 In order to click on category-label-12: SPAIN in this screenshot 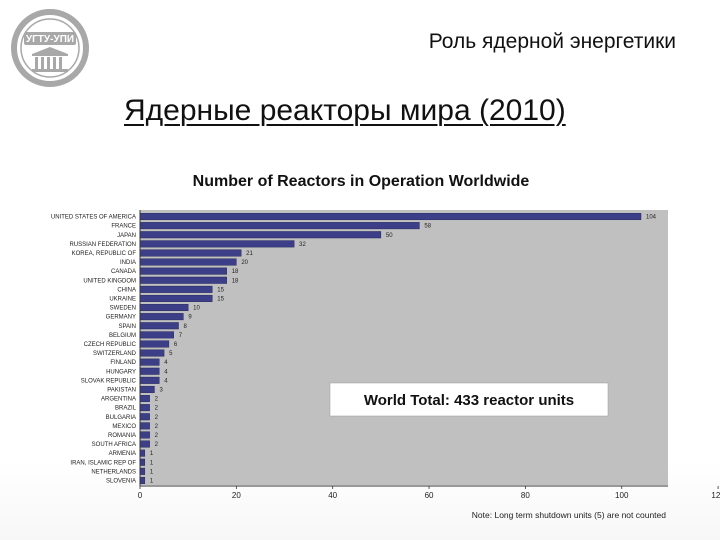, I will do `click(127, 327)`.